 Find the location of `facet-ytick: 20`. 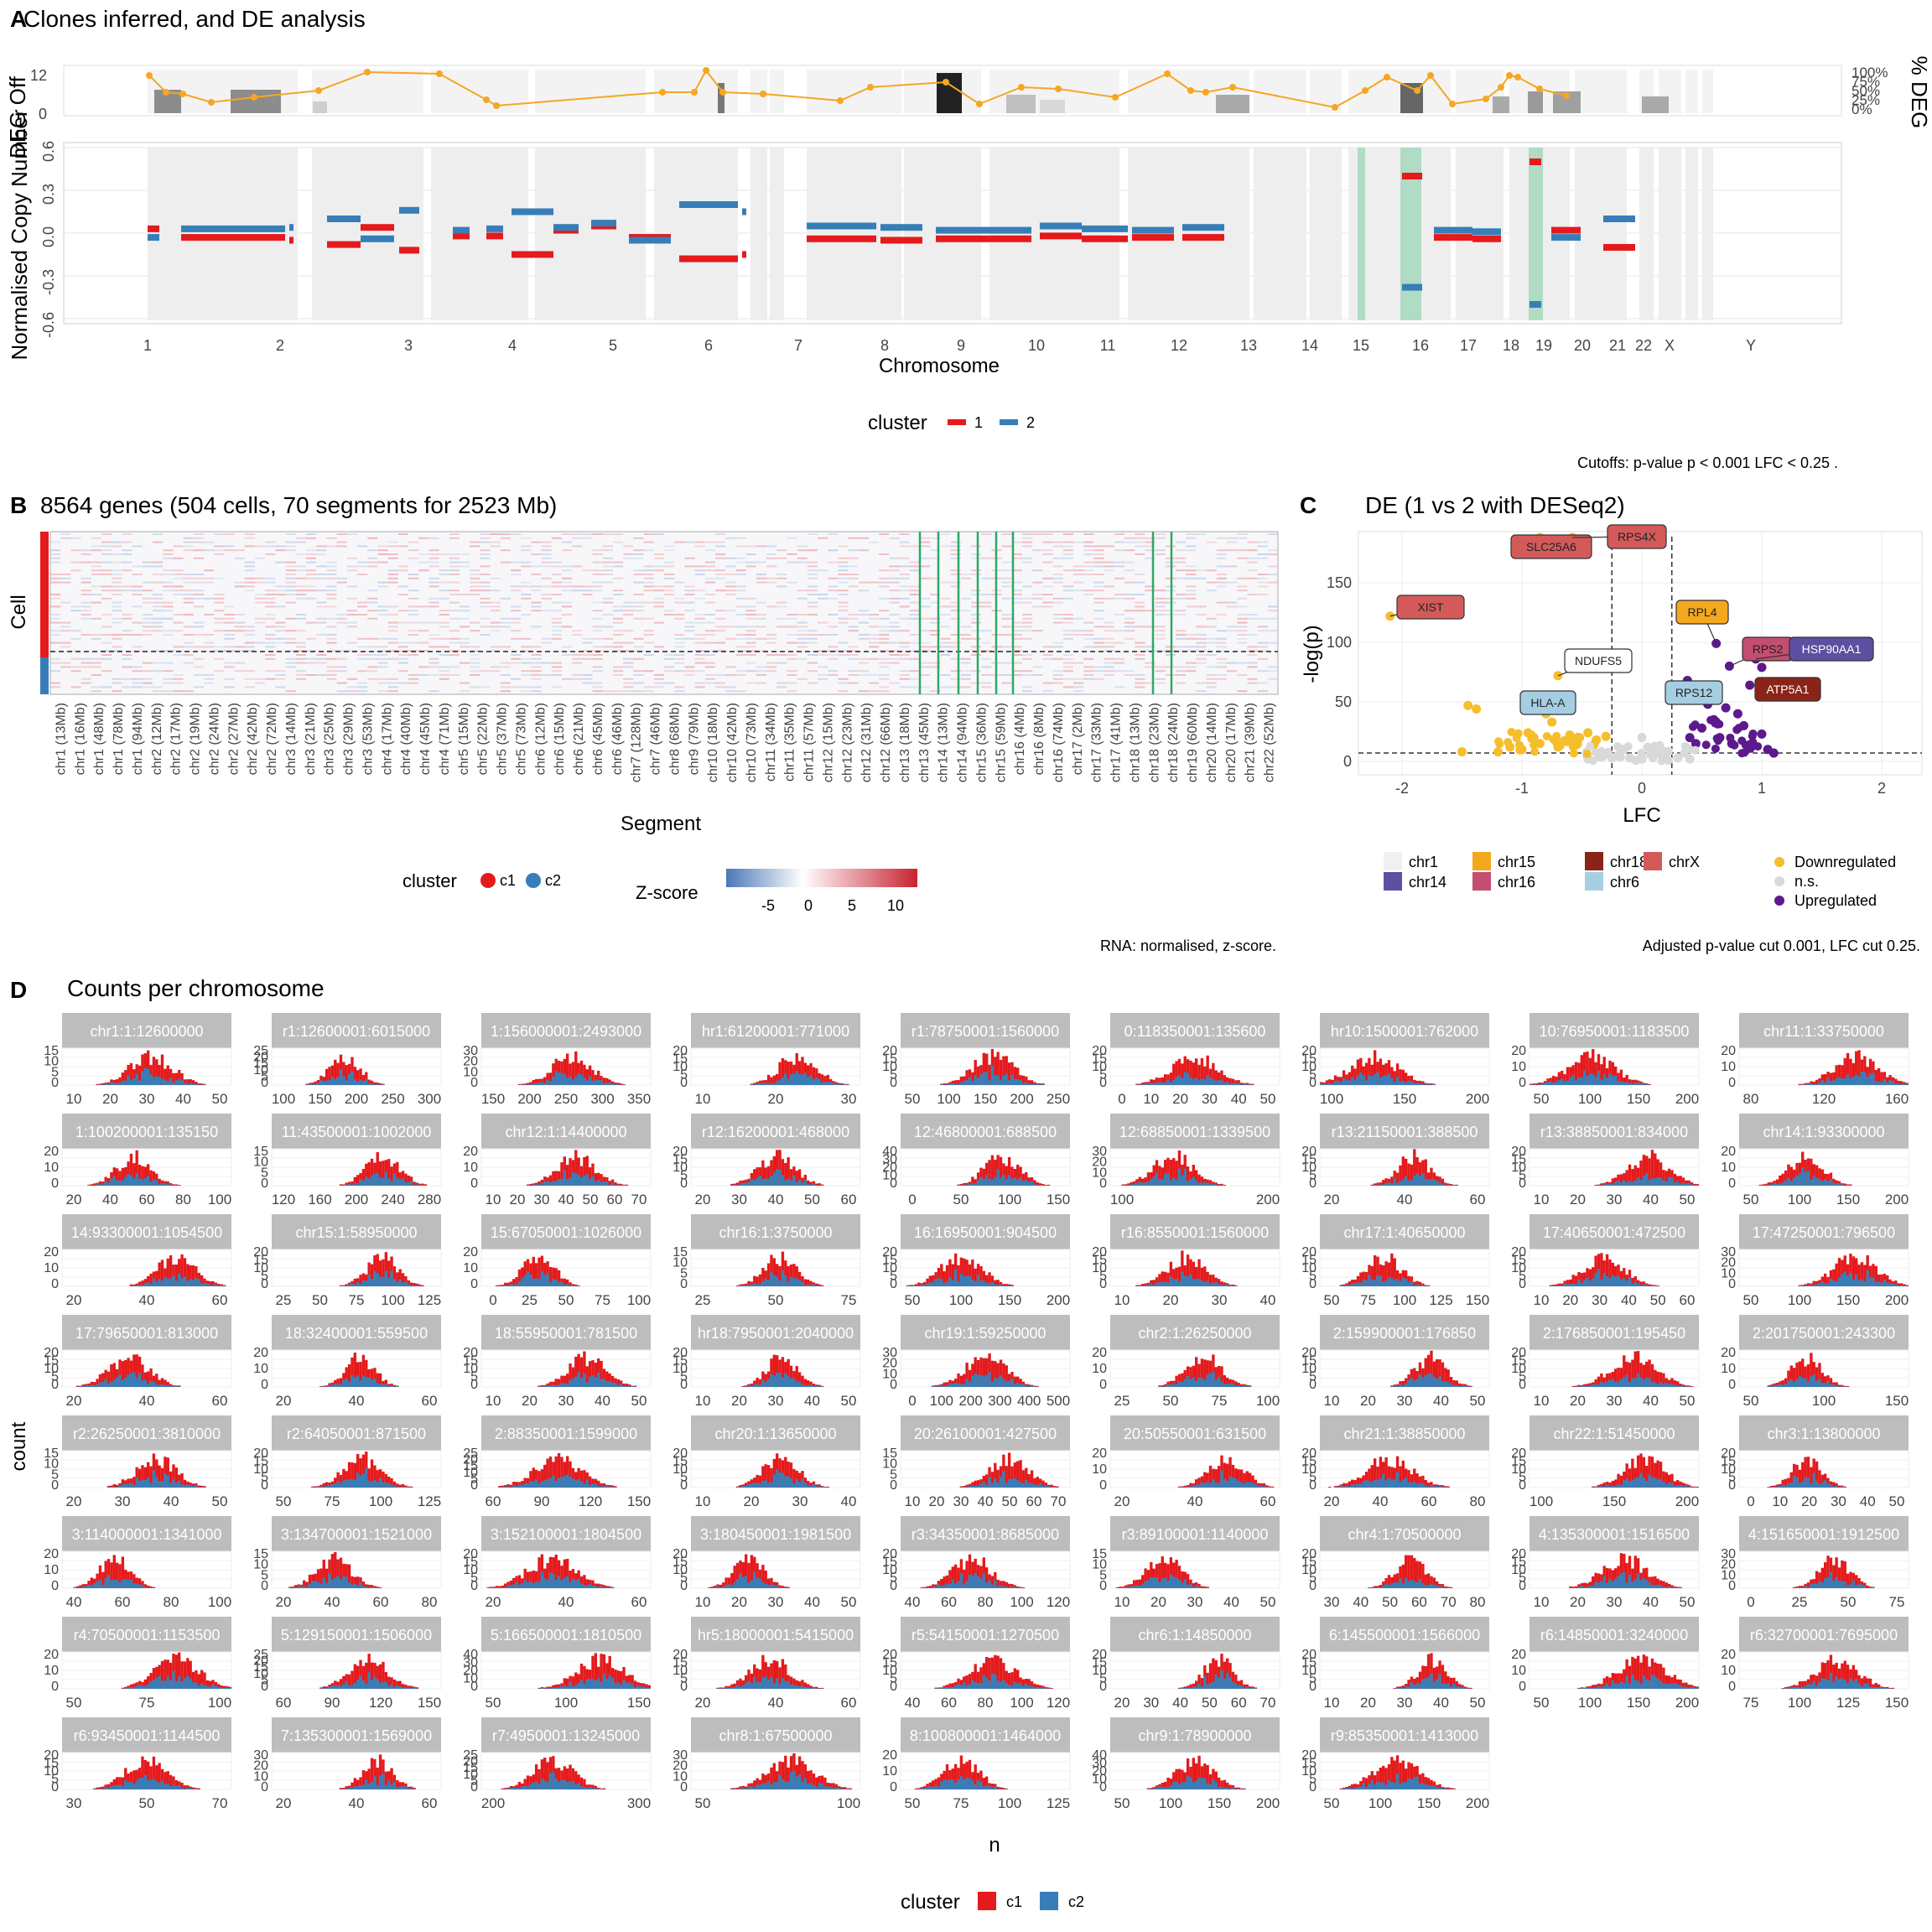

facet-ytick: 20 is located at coordinates (260, 1058).